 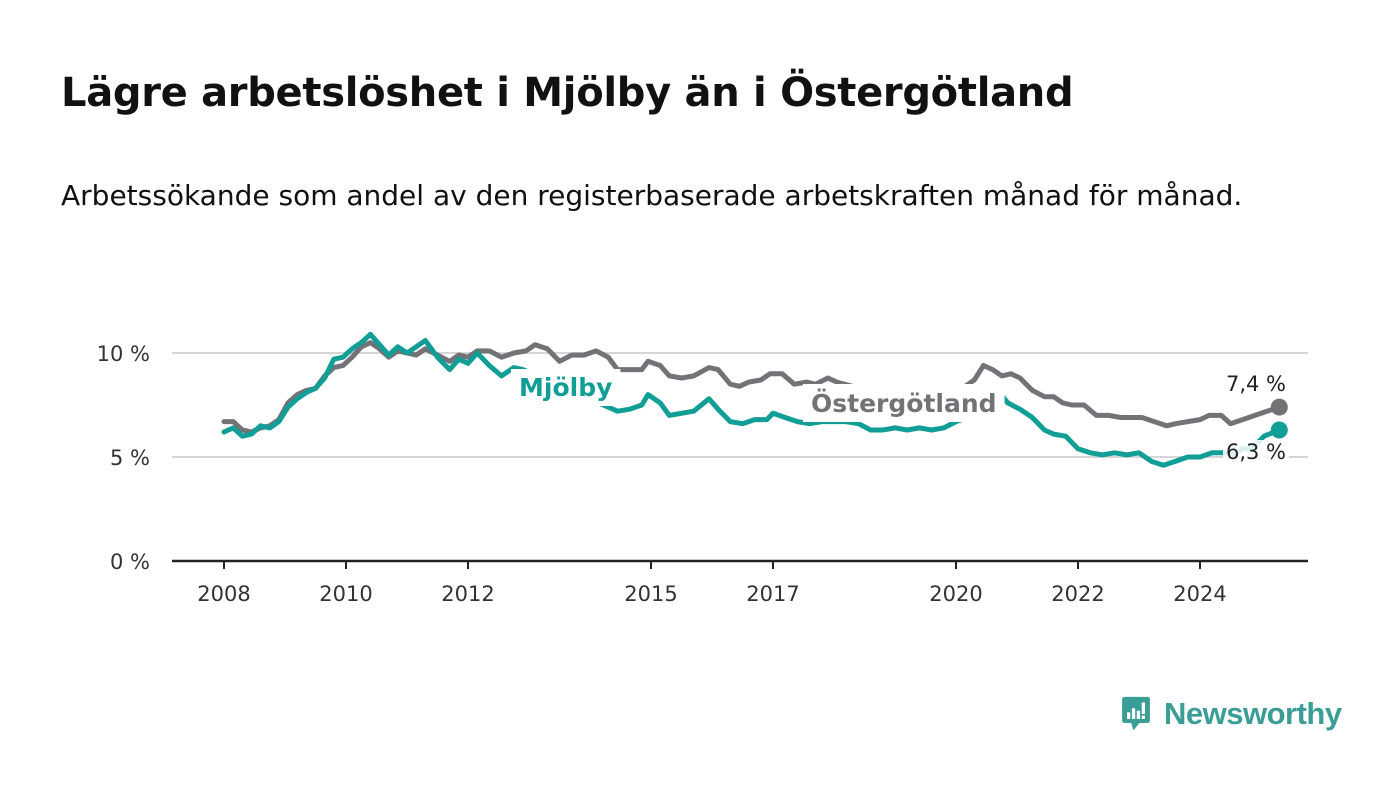 I want to click on series-line-ostergotland, so click(x=751, y=387).